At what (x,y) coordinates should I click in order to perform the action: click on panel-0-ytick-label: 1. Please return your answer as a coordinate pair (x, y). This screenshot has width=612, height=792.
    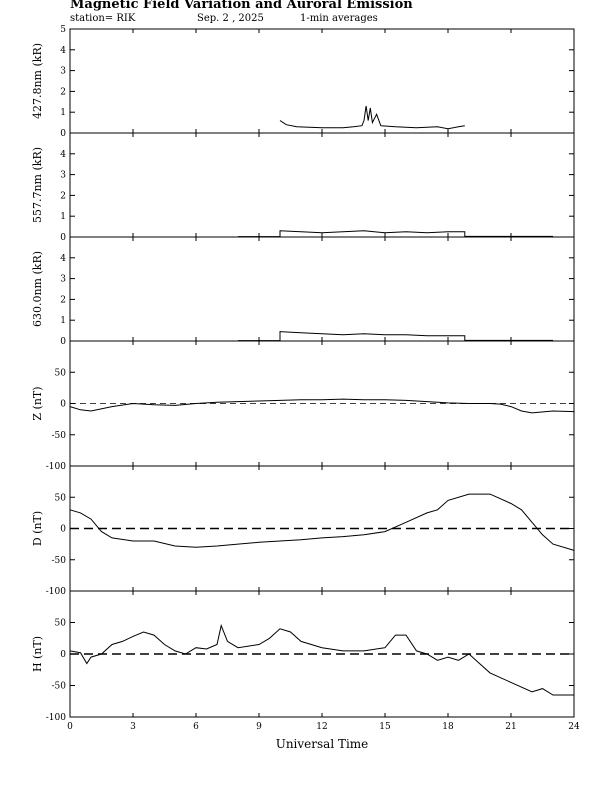
    Looking at the image, I should click on (63, 113).